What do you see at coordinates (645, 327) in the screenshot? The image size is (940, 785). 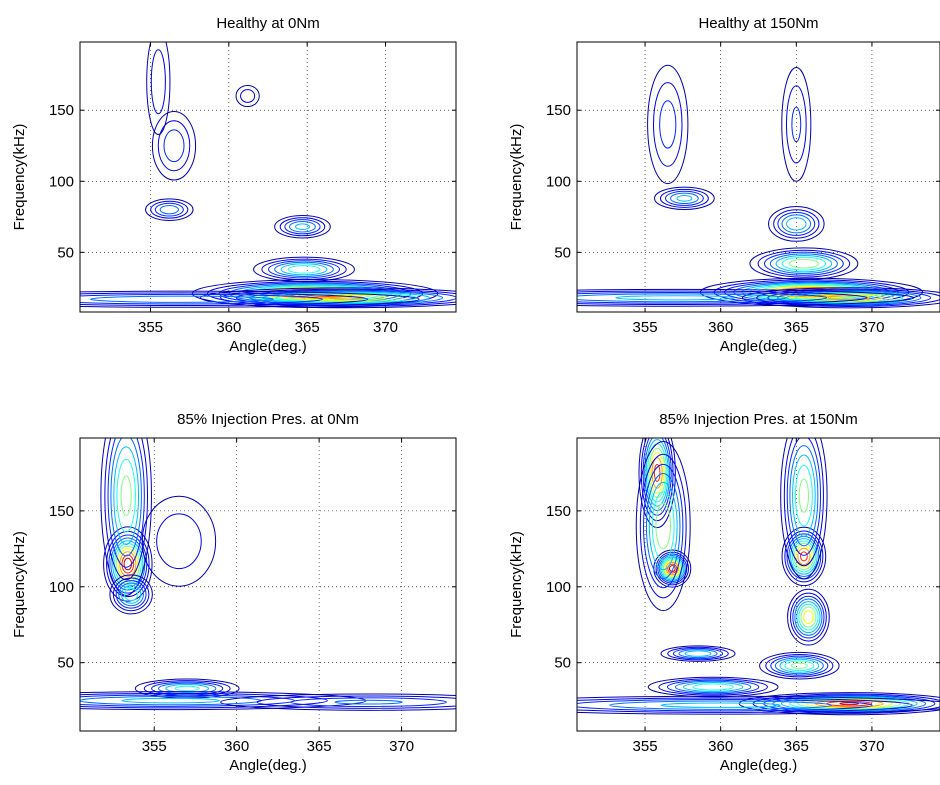 I see `x-tick-label: 355` at bounding box center [645, 327].